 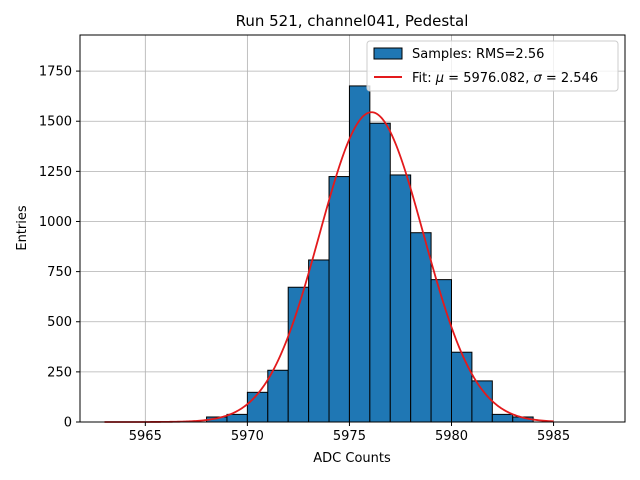 What do you see at coordinates (570, 78) in the screenshot?
I see `legend-fit-sigma-text: = 2.546` at bounding box center [570, 78].